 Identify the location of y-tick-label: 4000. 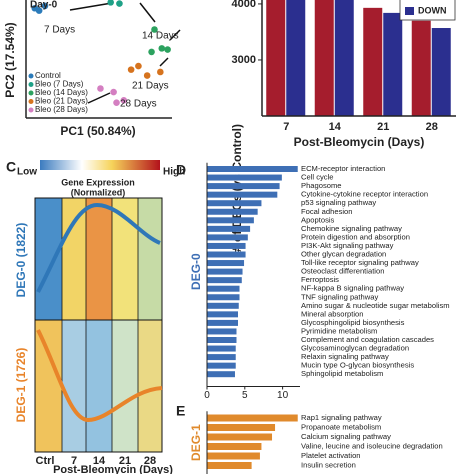
(244, 5).